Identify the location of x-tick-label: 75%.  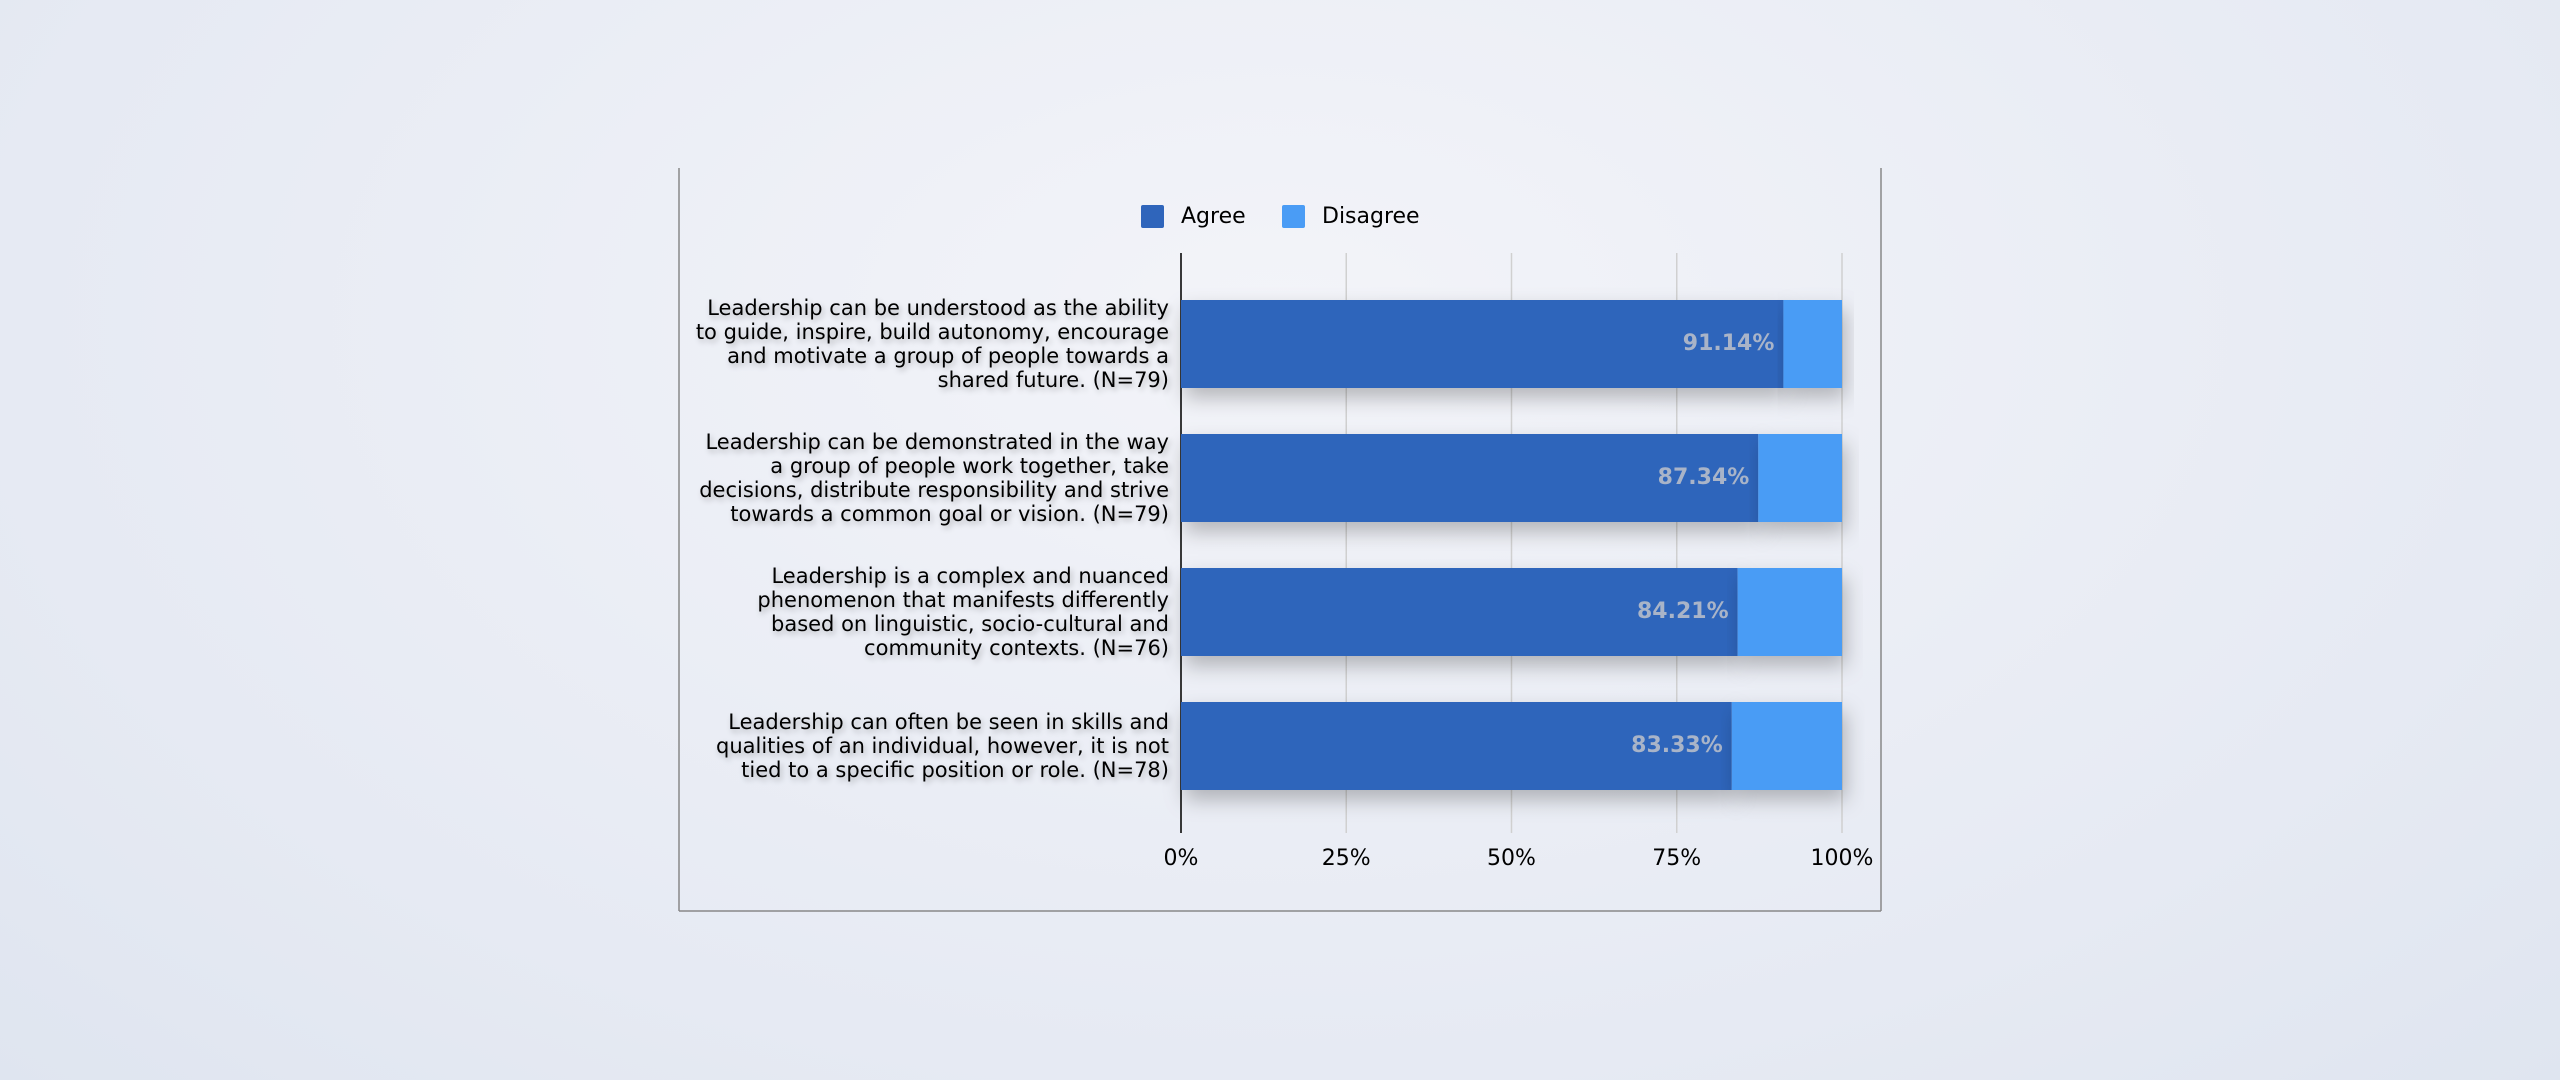
(1676, 858).